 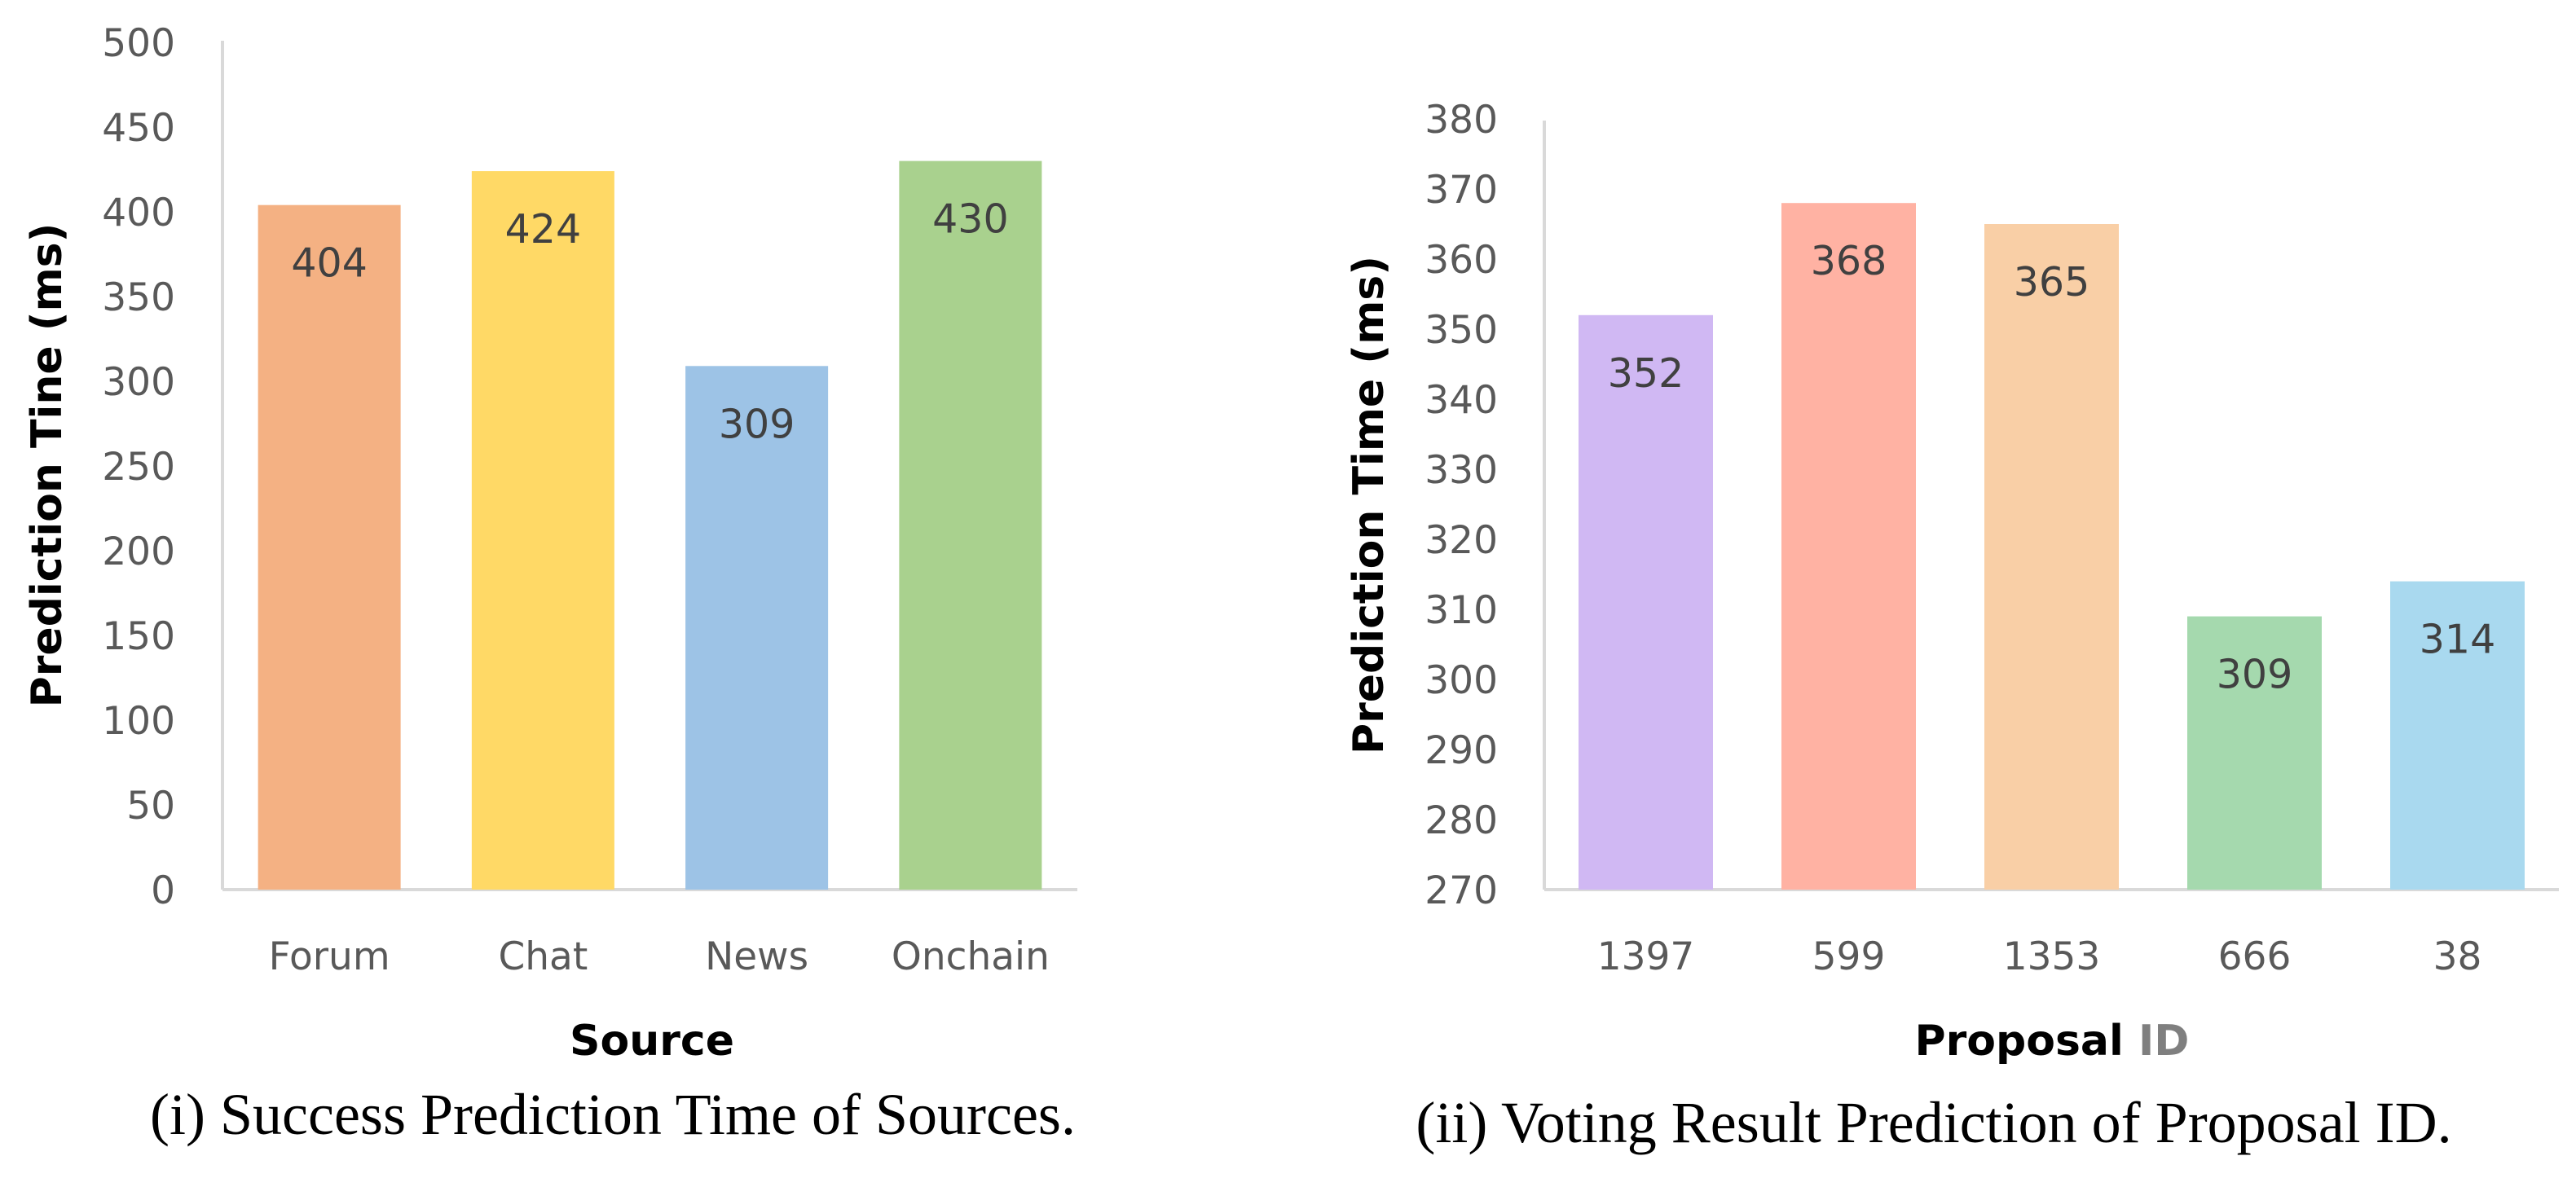 I want to click on left-caption: (i) Success Prediction Time of Sources., so click(x=613, y=1114).